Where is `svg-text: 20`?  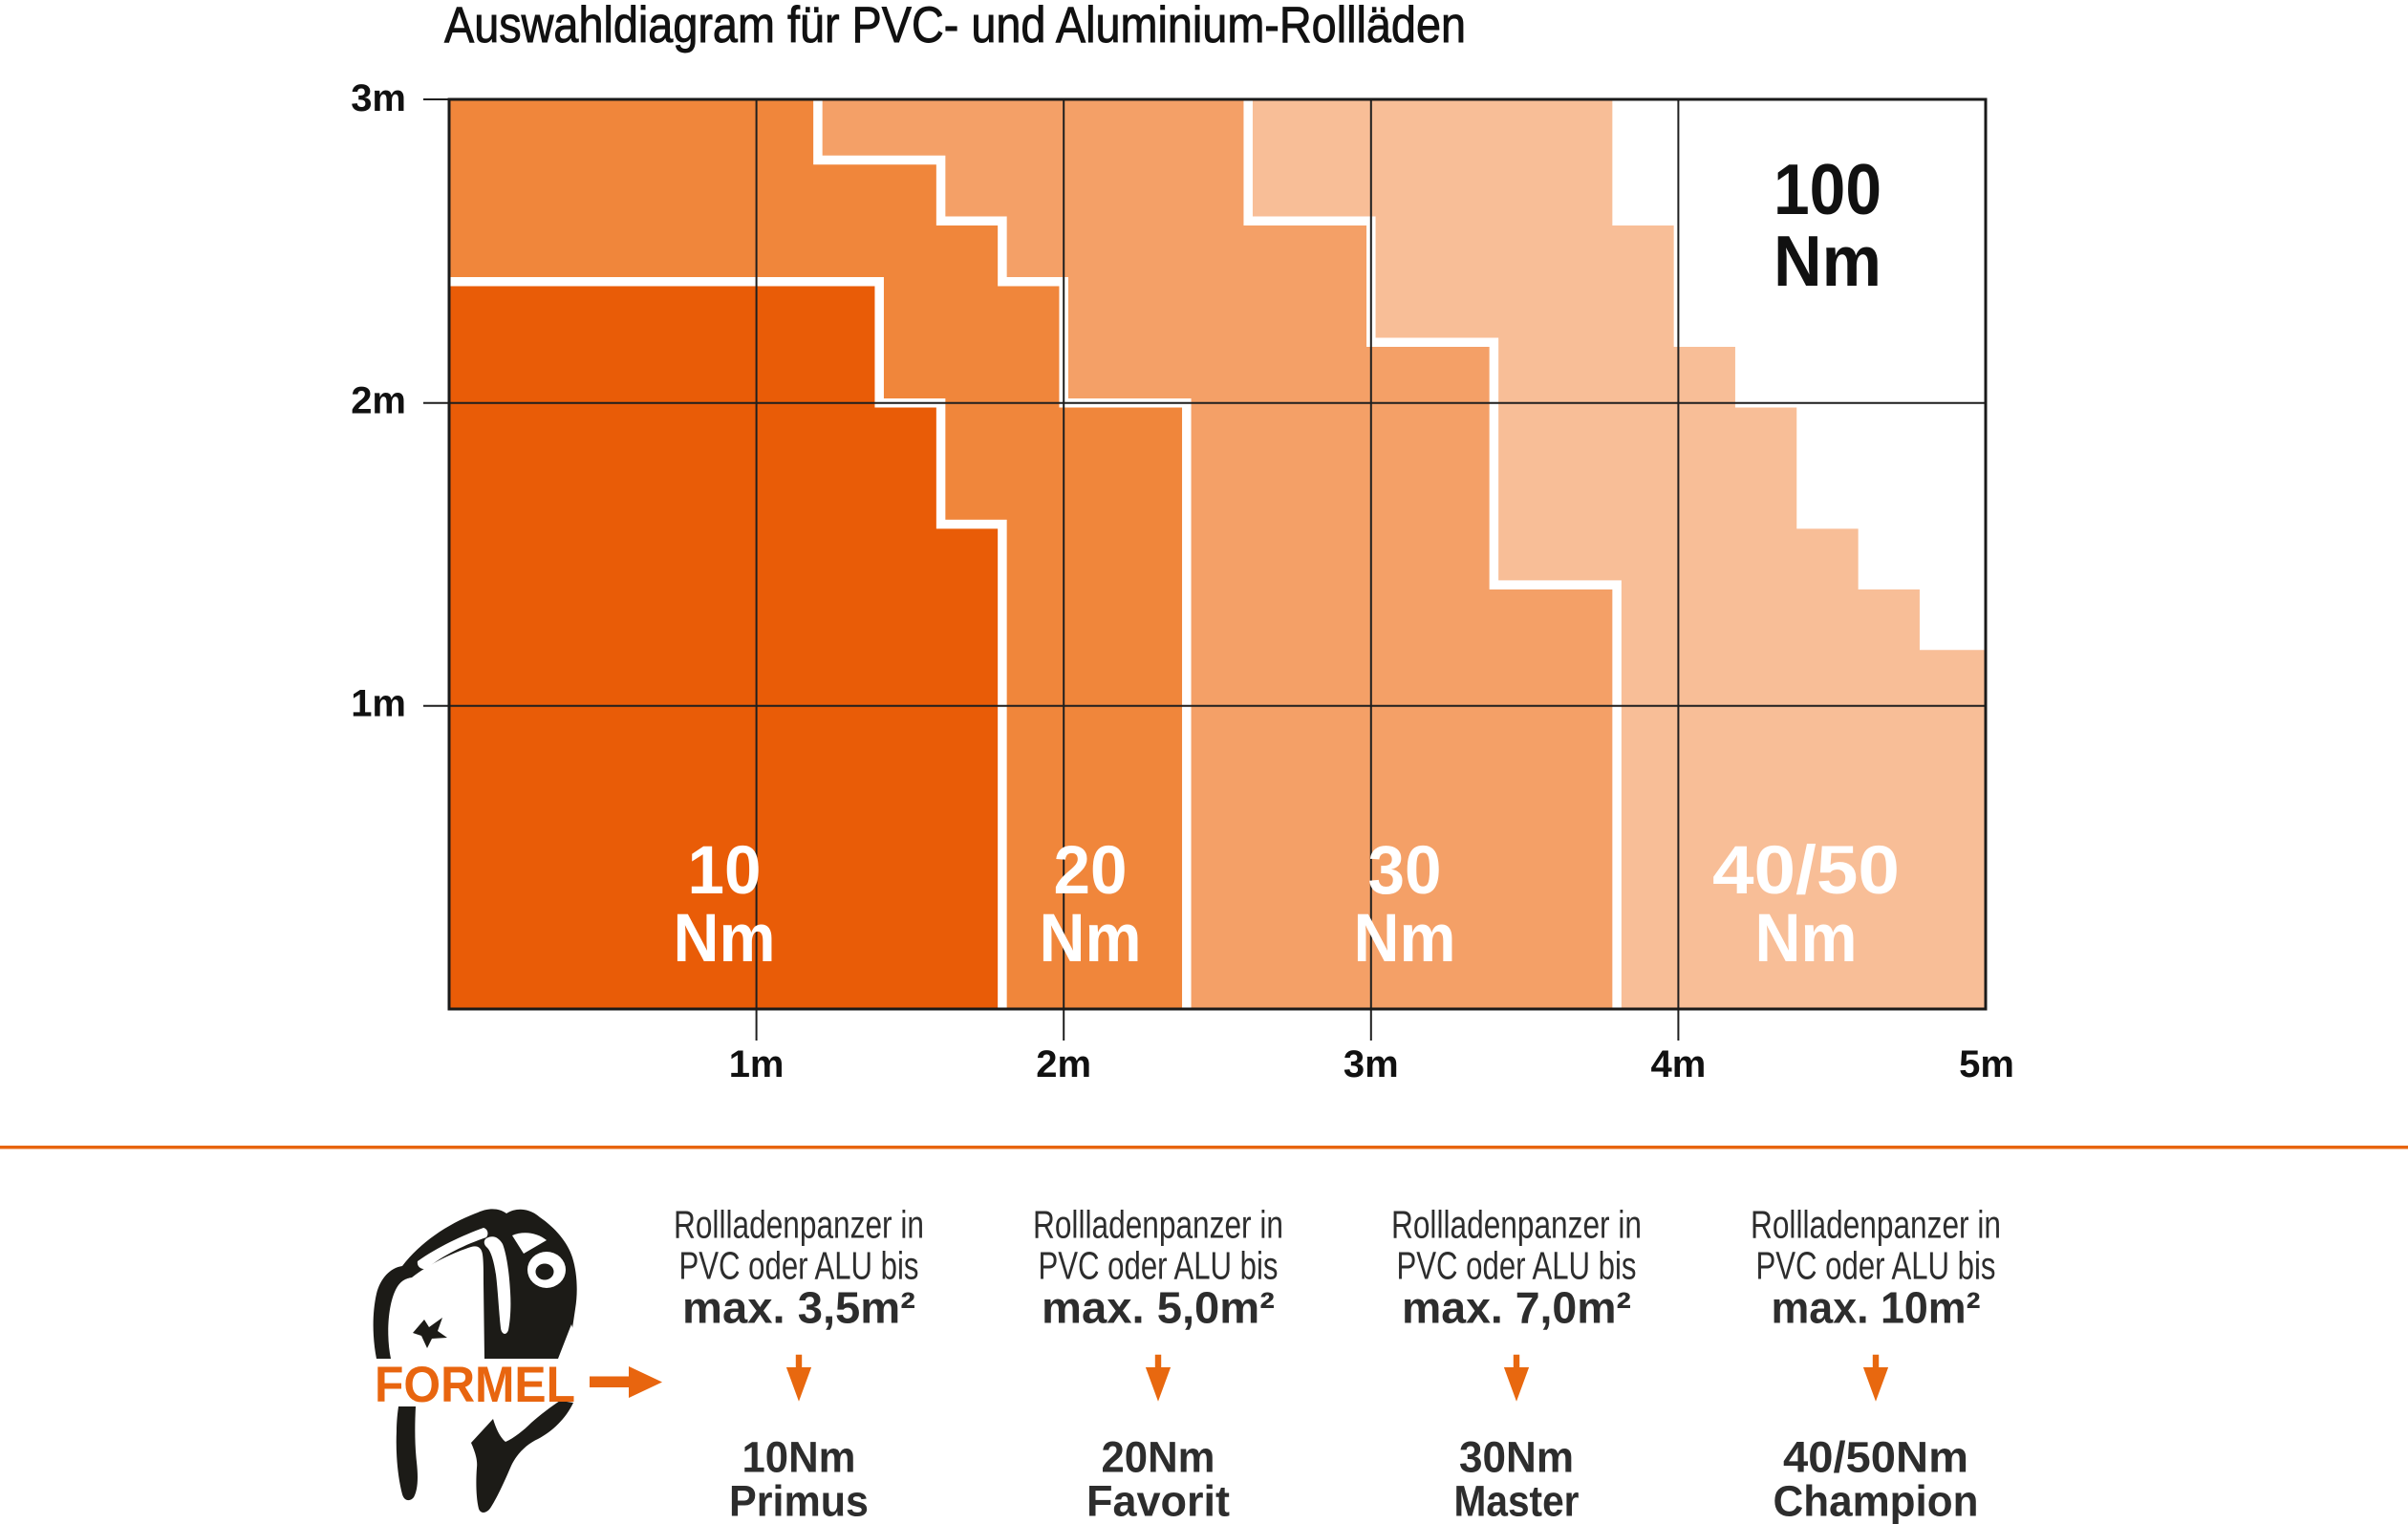 svg-text: 20 is located at coordinates (1091, 871).